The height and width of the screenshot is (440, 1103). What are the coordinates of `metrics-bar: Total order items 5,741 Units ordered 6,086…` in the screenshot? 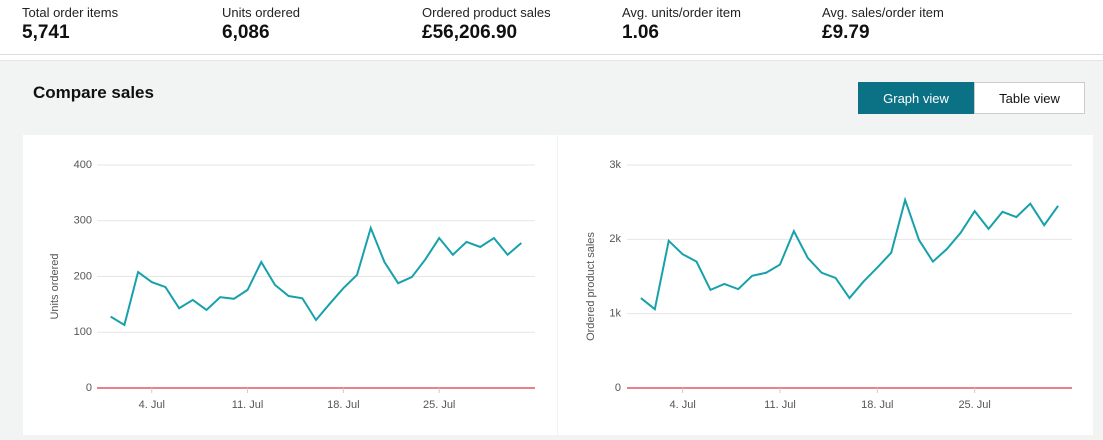 It's located at (551, 27).